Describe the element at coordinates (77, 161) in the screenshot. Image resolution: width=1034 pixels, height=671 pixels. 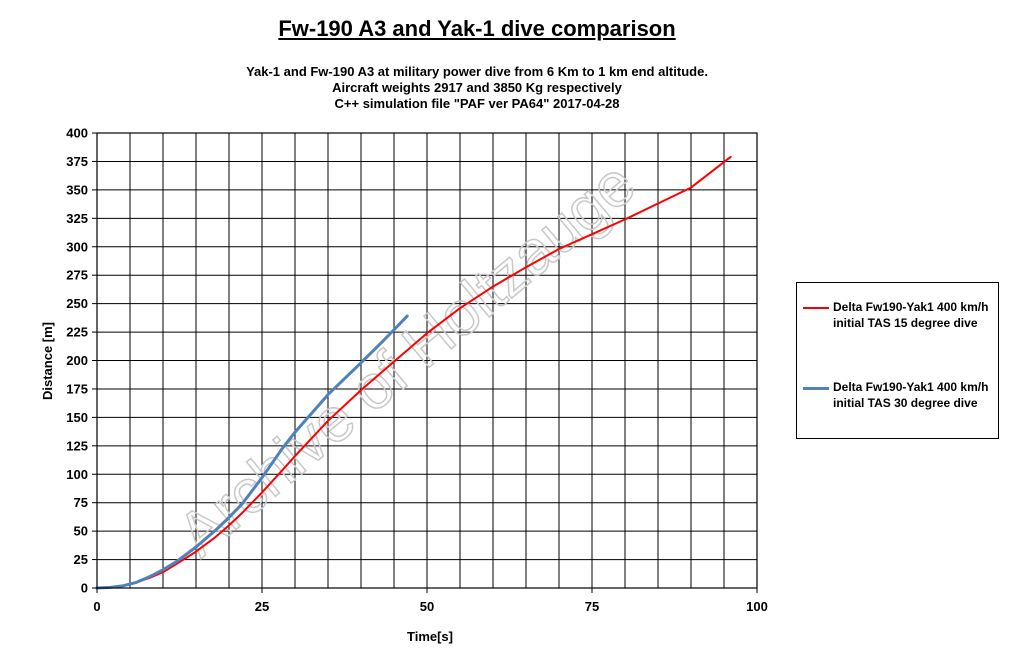
I see `y-tick-label: 375` at that location.